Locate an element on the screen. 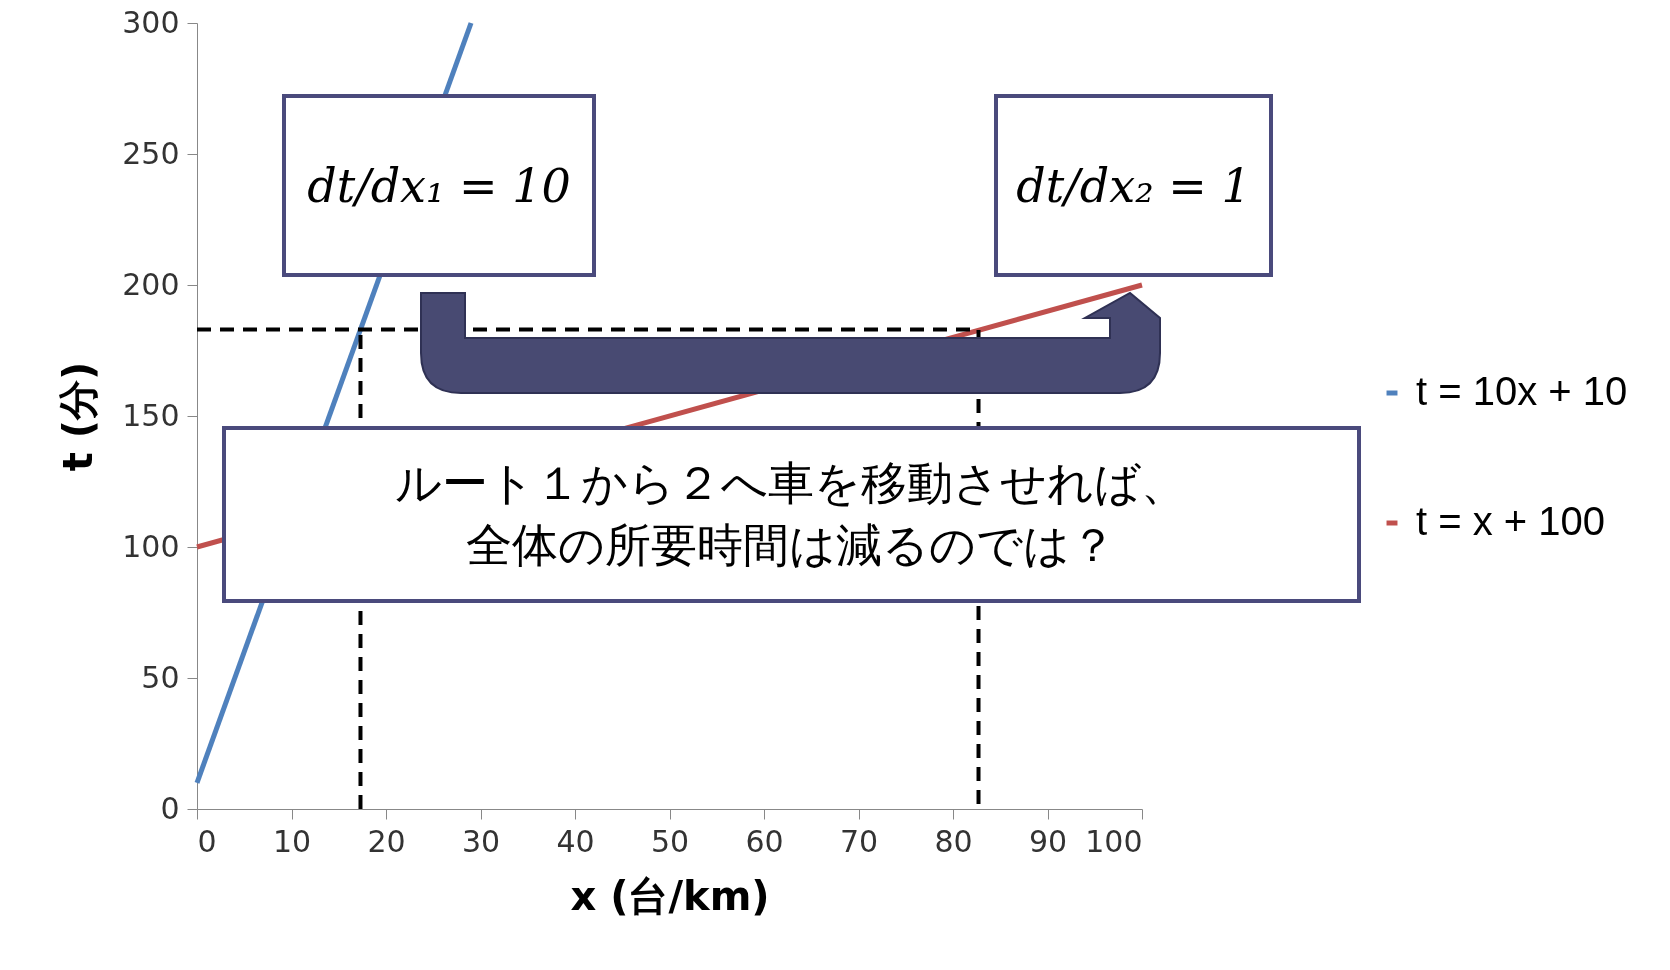 The image size is (1670, 970). x-tick-label: 100 is located at coordinates (1114, 841).